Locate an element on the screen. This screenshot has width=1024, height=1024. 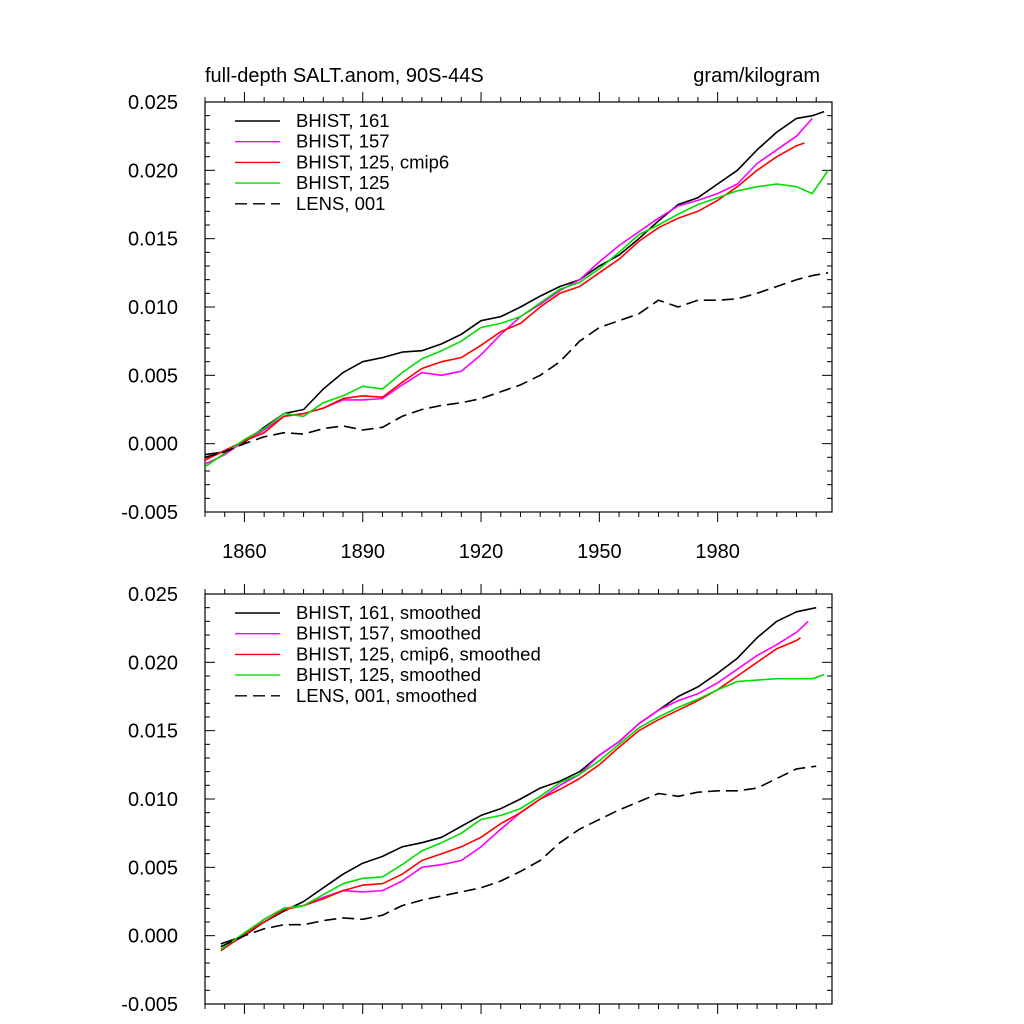
legend-label: LENS, 001, smoothed is located at coordinates (386, 695).